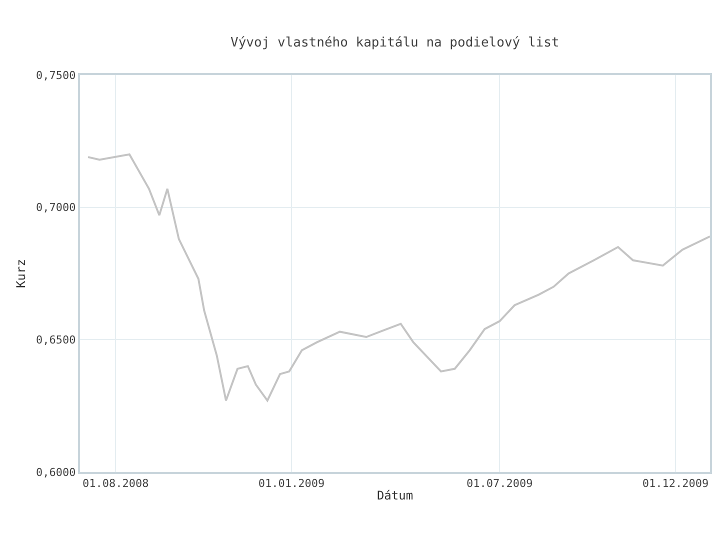  I want to click on y-tick-label: 0,6000, so click(56, 472).